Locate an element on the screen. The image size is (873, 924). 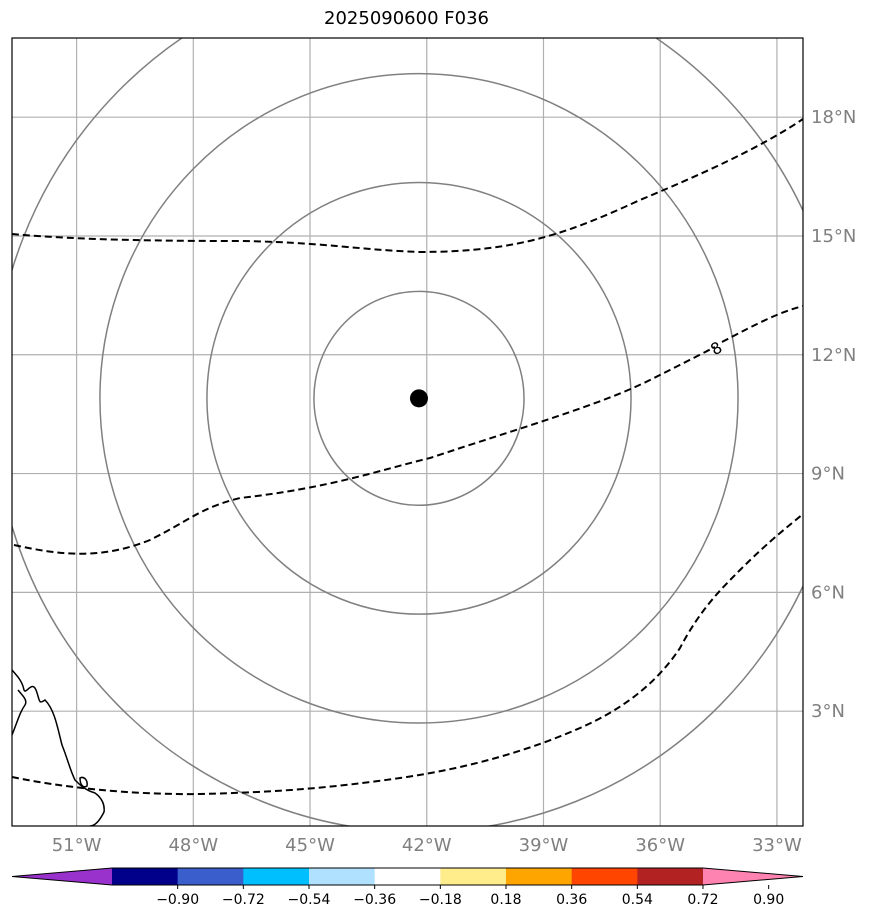
colorbar-tick-label: 0.36 is located at coordinates (571, 900).